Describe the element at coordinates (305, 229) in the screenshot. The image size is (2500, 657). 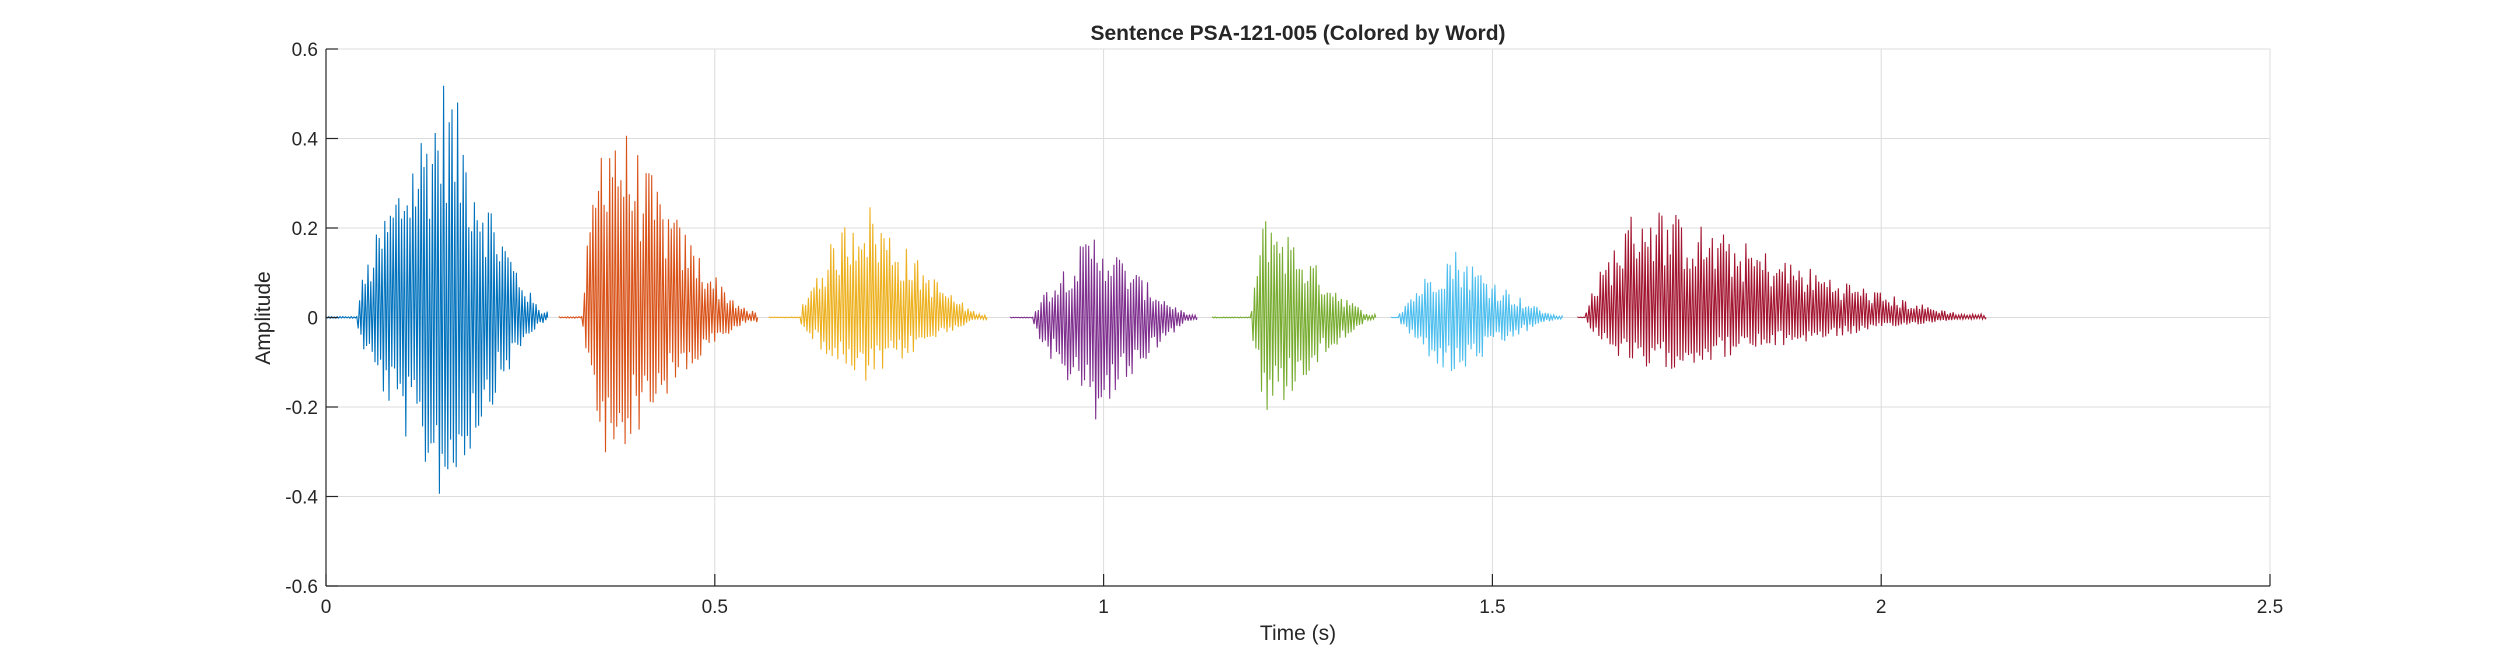
I see `y-tick-label: 0.2` at that location.